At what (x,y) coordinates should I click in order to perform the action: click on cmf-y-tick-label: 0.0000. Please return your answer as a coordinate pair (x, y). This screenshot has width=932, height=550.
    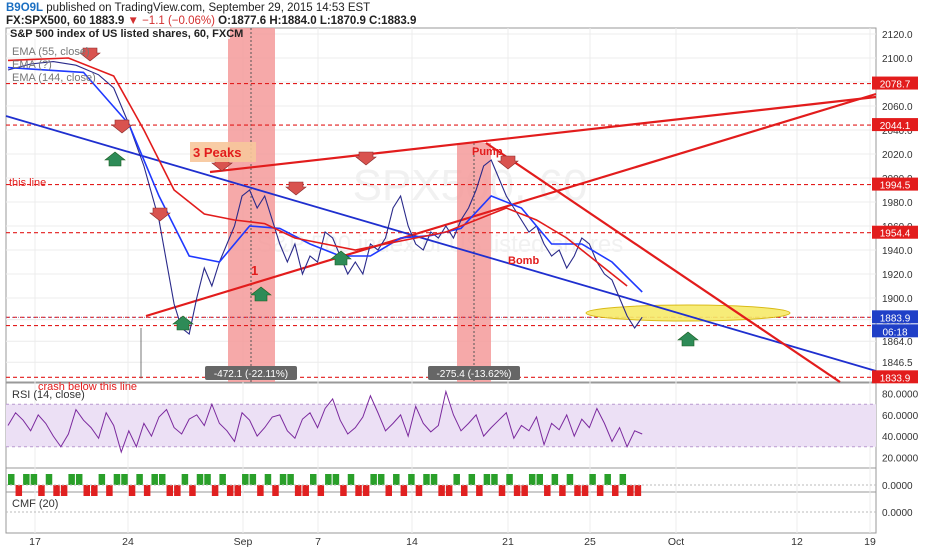
    Looking at the image, I should click on (897, 513).